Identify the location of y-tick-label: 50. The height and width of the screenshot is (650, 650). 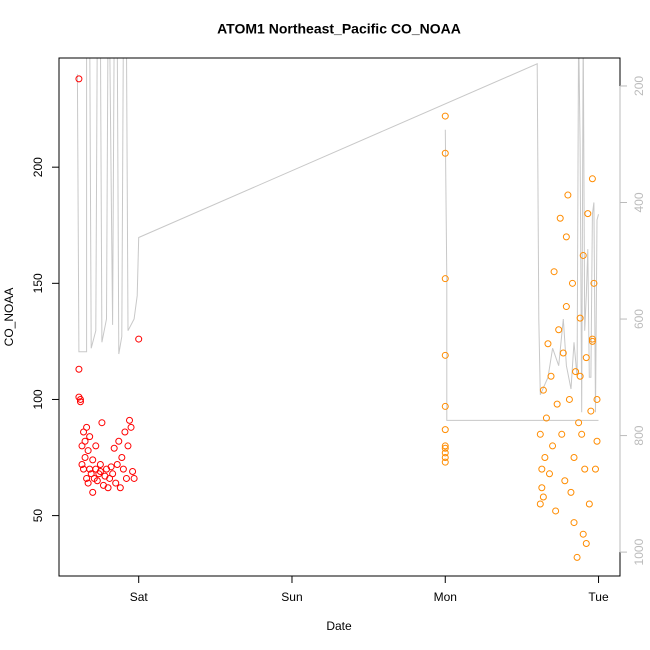
(38, 516).